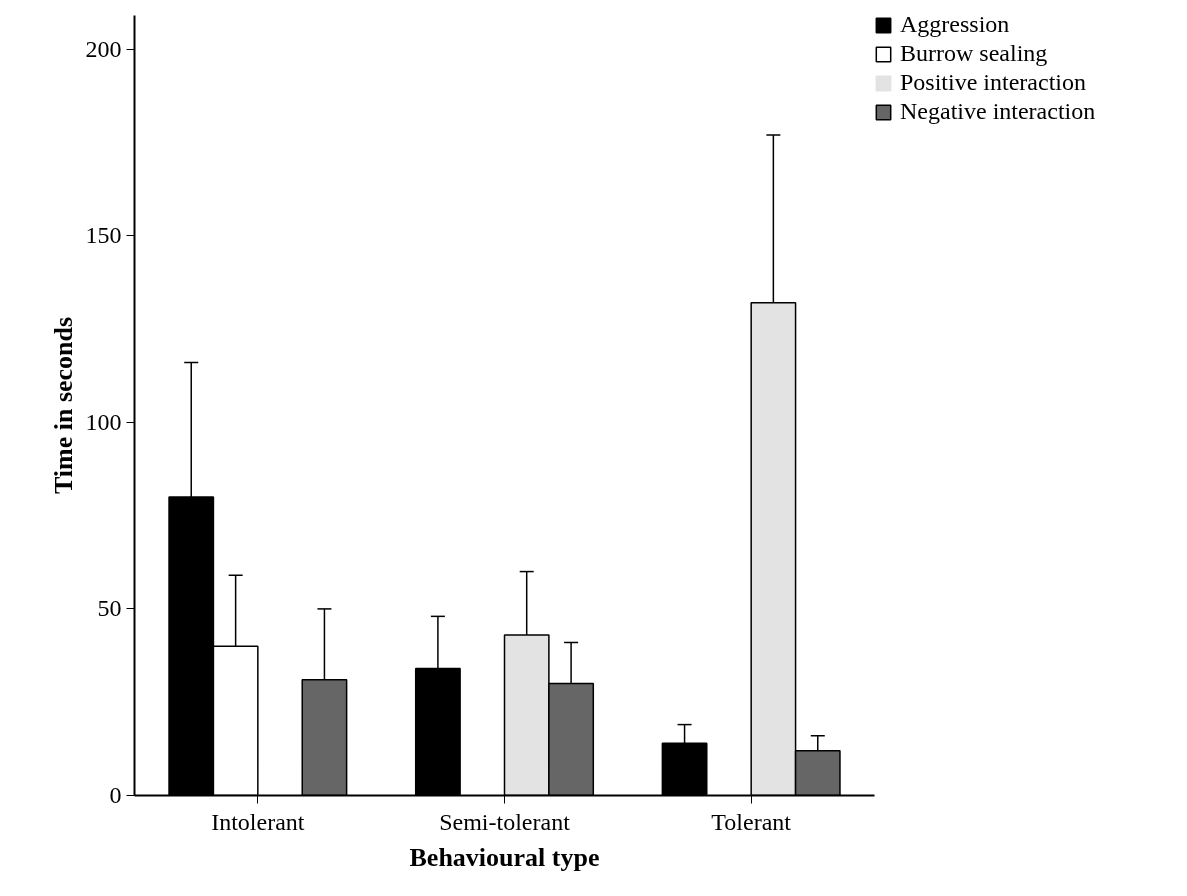  I want to click on y-axis-title: Time in seconds, so click(63, 405).